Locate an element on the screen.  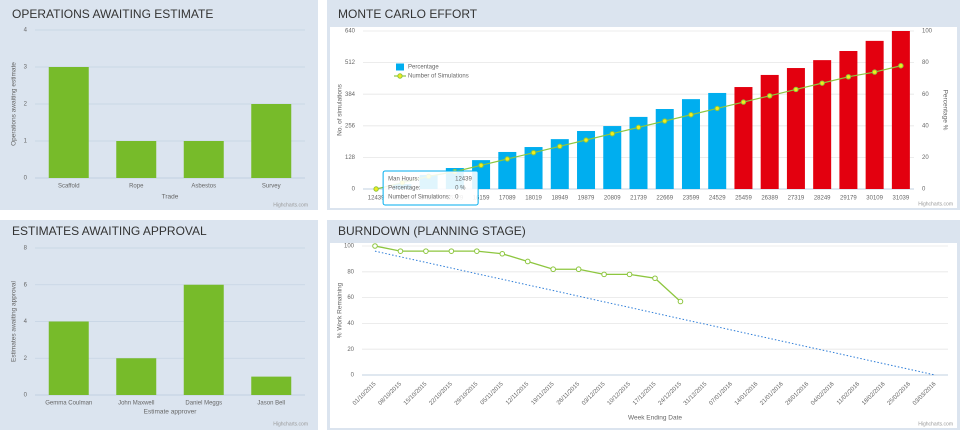
tooltip-label: Man Hours: is located at coordinates (403, 180).